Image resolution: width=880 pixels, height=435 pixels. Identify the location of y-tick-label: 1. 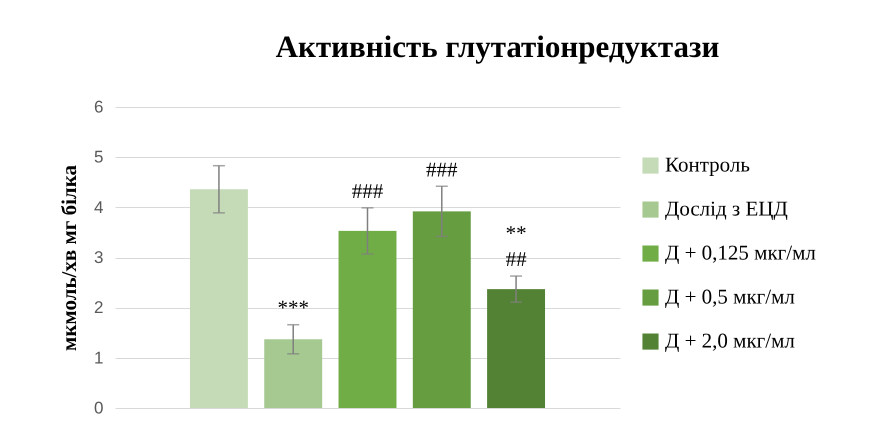
(99, 358).